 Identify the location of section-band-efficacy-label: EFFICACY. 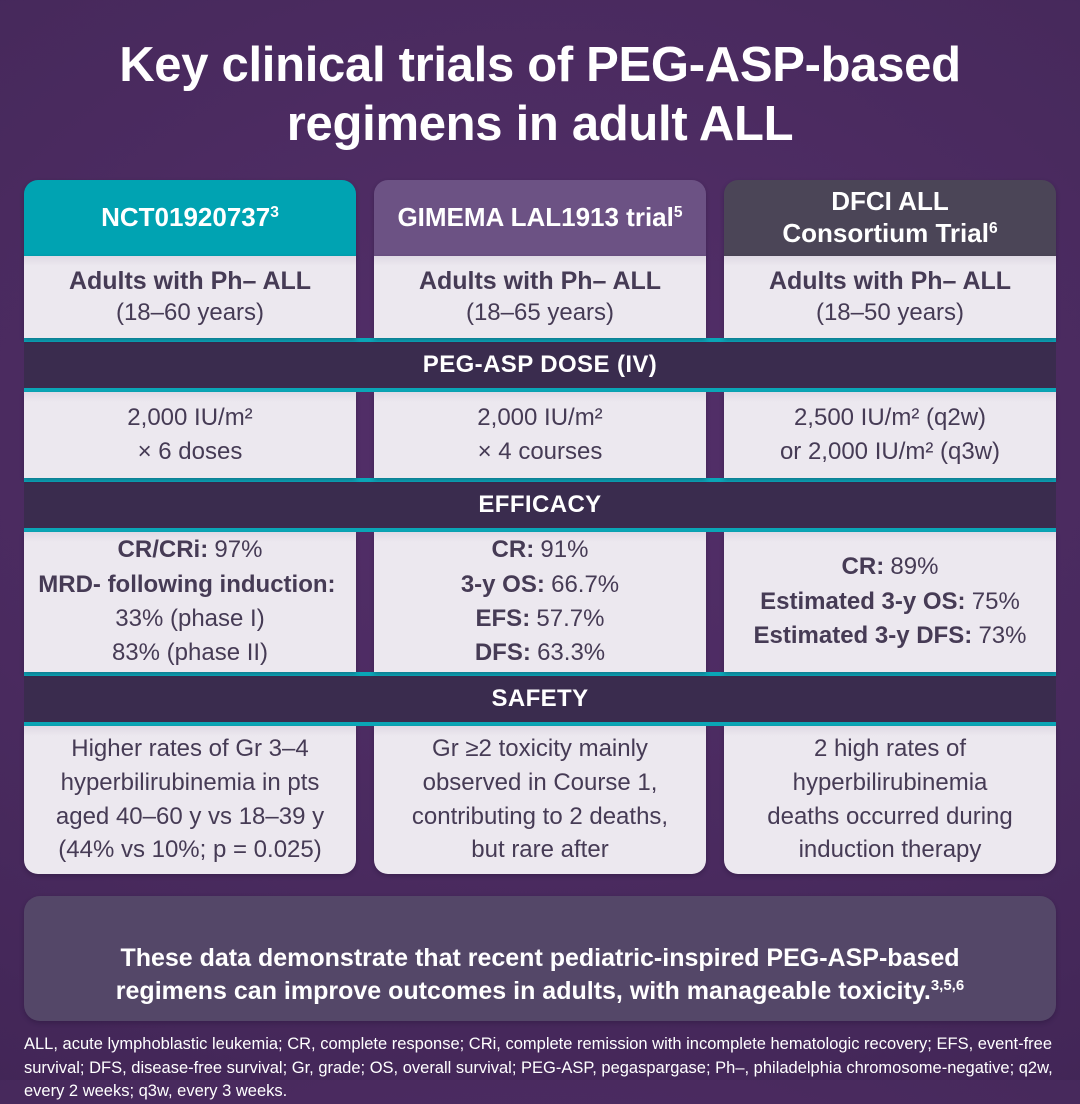
(540, 504).